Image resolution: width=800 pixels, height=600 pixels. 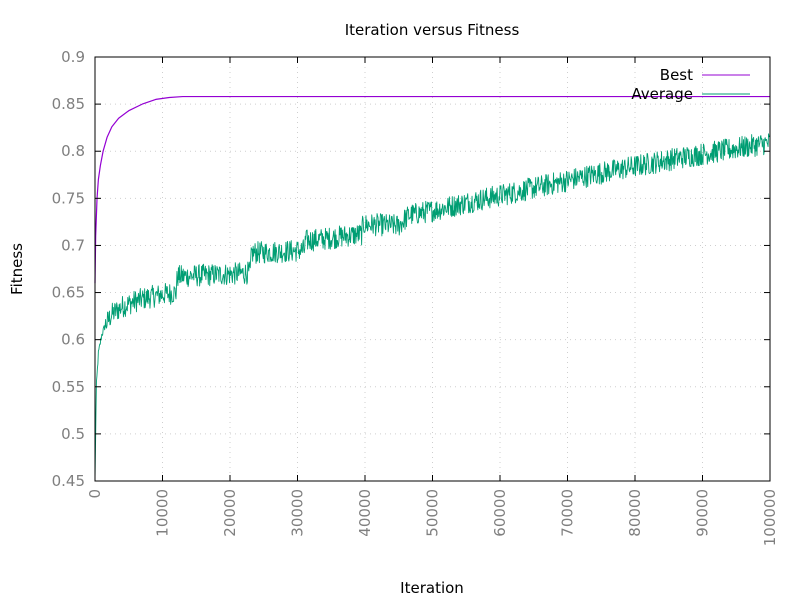 I want to click on y-tick-label: 0.5, so click(x=73, y=434).